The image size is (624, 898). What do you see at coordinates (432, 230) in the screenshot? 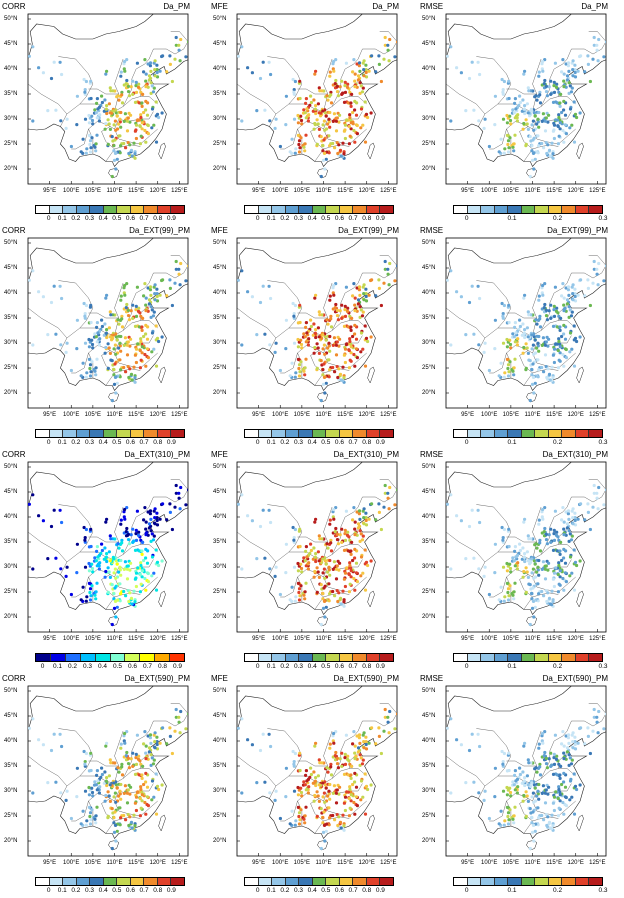
I see `panel-metric-title: RMSE` at bounding box center [432, 230].